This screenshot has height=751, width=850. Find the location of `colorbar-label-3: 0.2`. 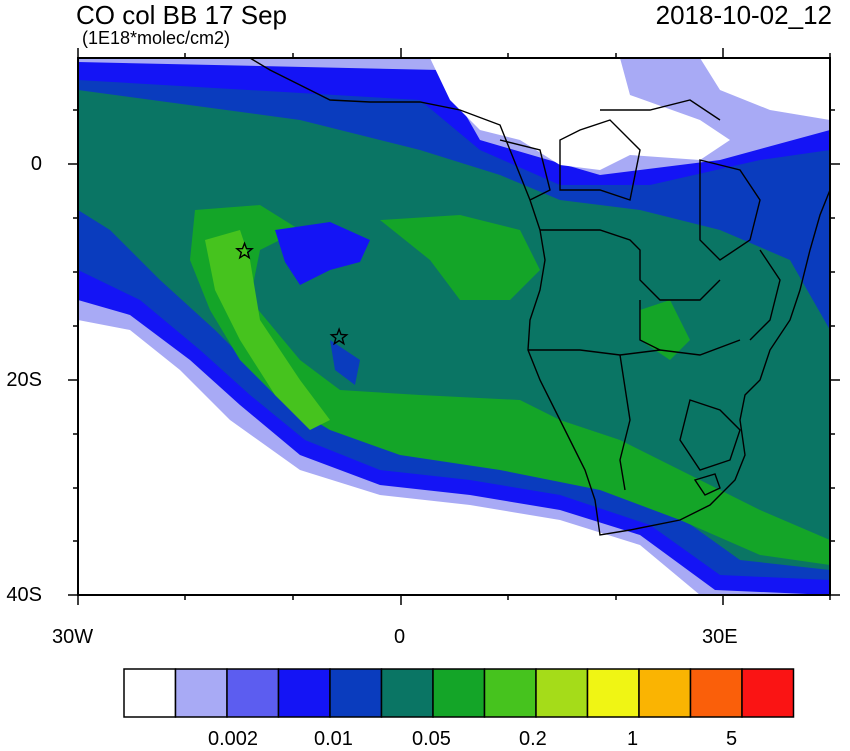

colorbar-label-3: 0.2 is located at coordinates (533, 739).